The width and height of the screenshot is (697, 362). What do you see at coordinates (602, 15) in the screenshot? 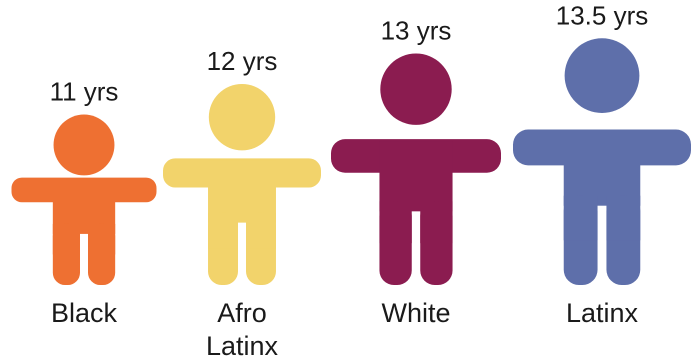
I see `value-label: 13.5 yrs` at bounding box center [602, 15].